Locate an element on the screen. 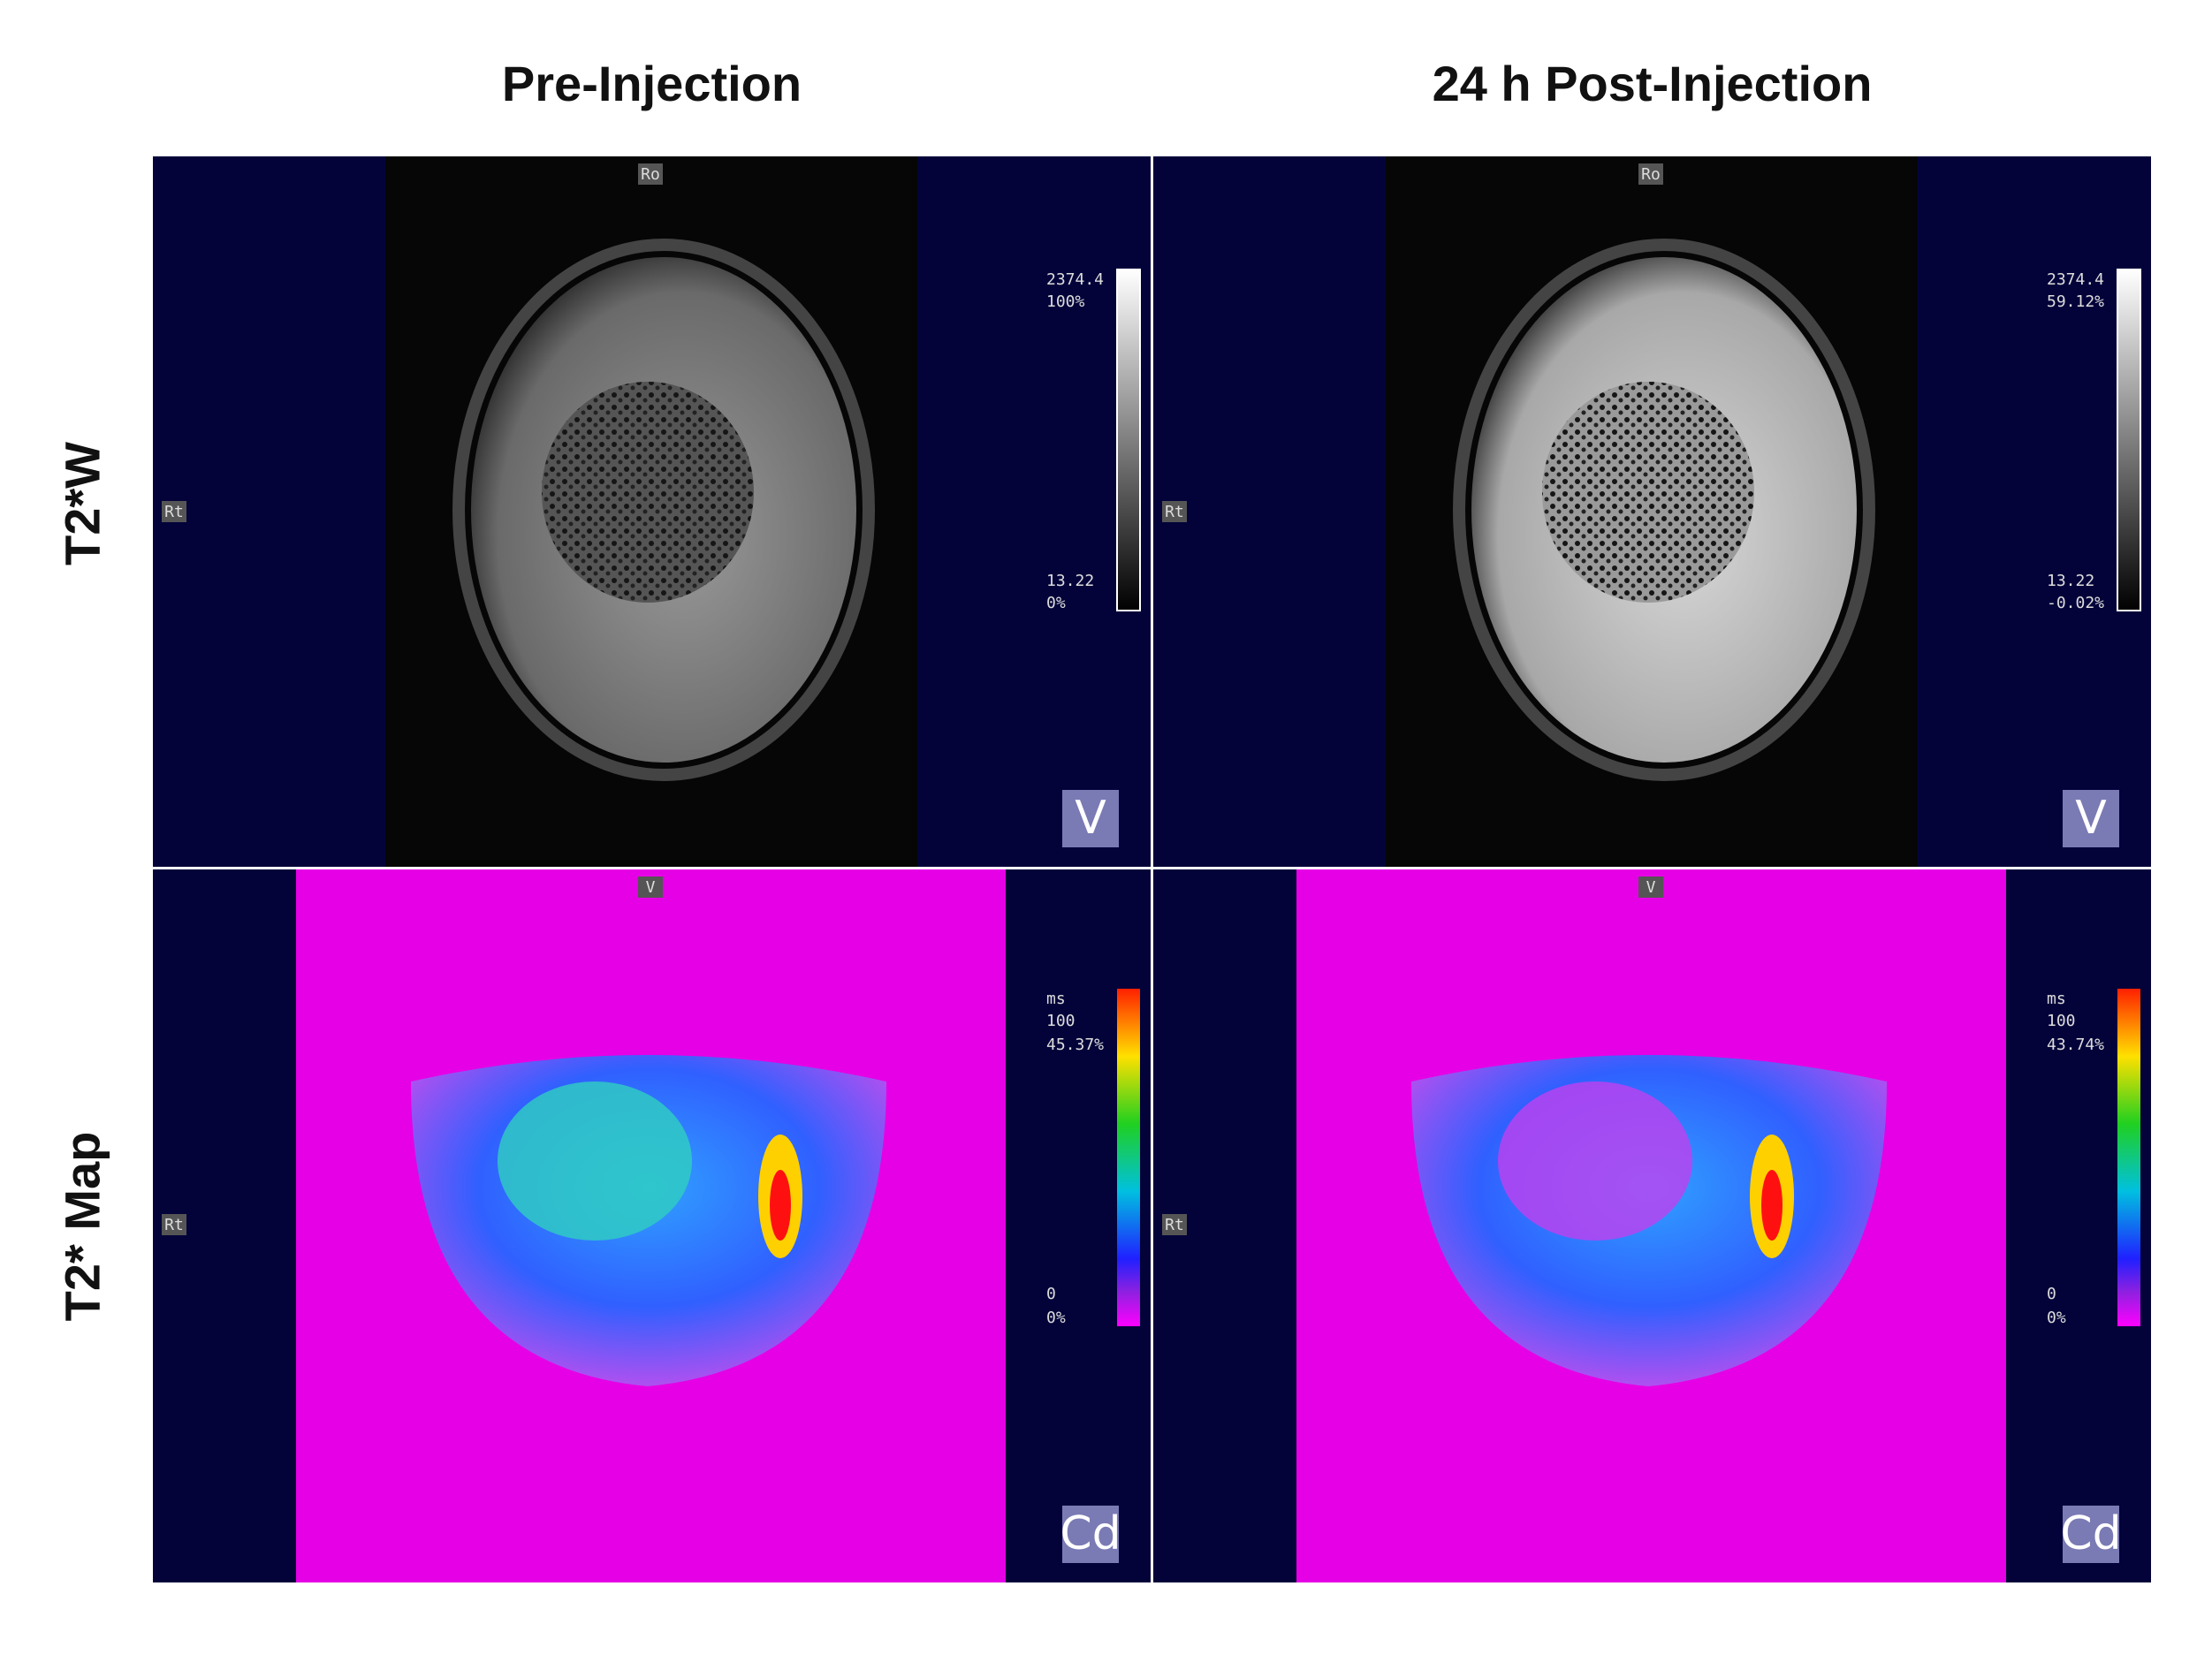  row-title: T2* Map is located at coordinates (82, 1227).